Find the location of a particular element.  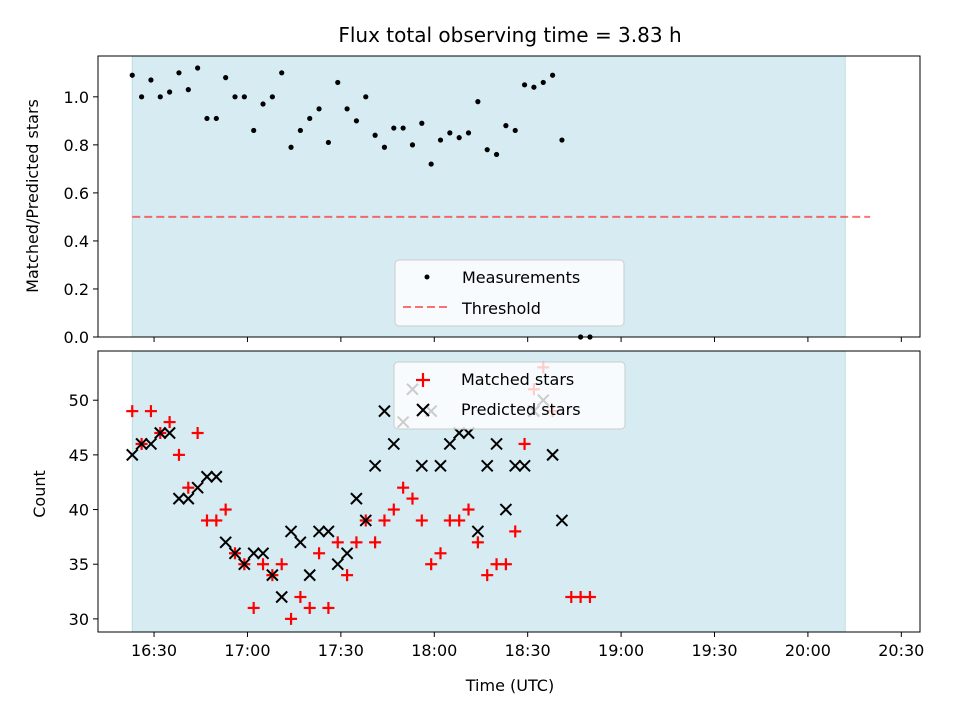

bottom-legend-box is located at coordinates (509, 395).